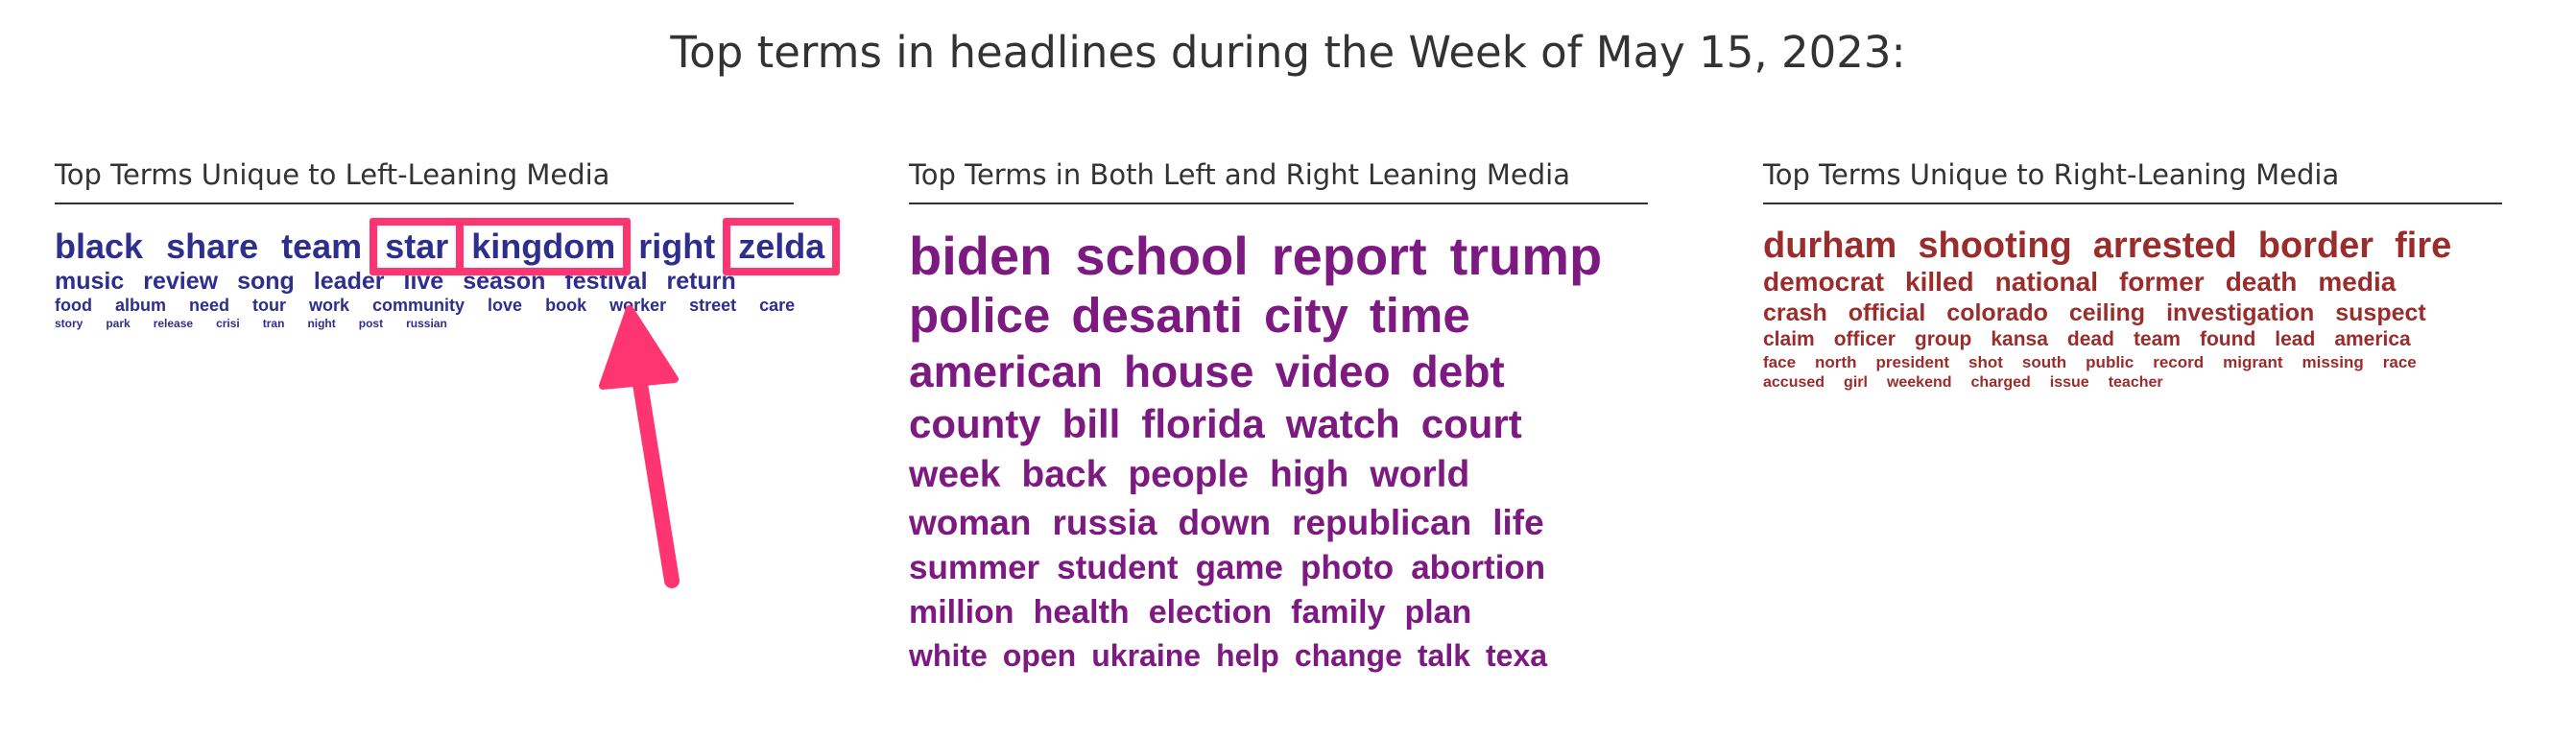 This screenshot has width=2576, height=739. Describe the element at coordinates (1836, 362) in the screenshot. I see `term-north: north` at that location.